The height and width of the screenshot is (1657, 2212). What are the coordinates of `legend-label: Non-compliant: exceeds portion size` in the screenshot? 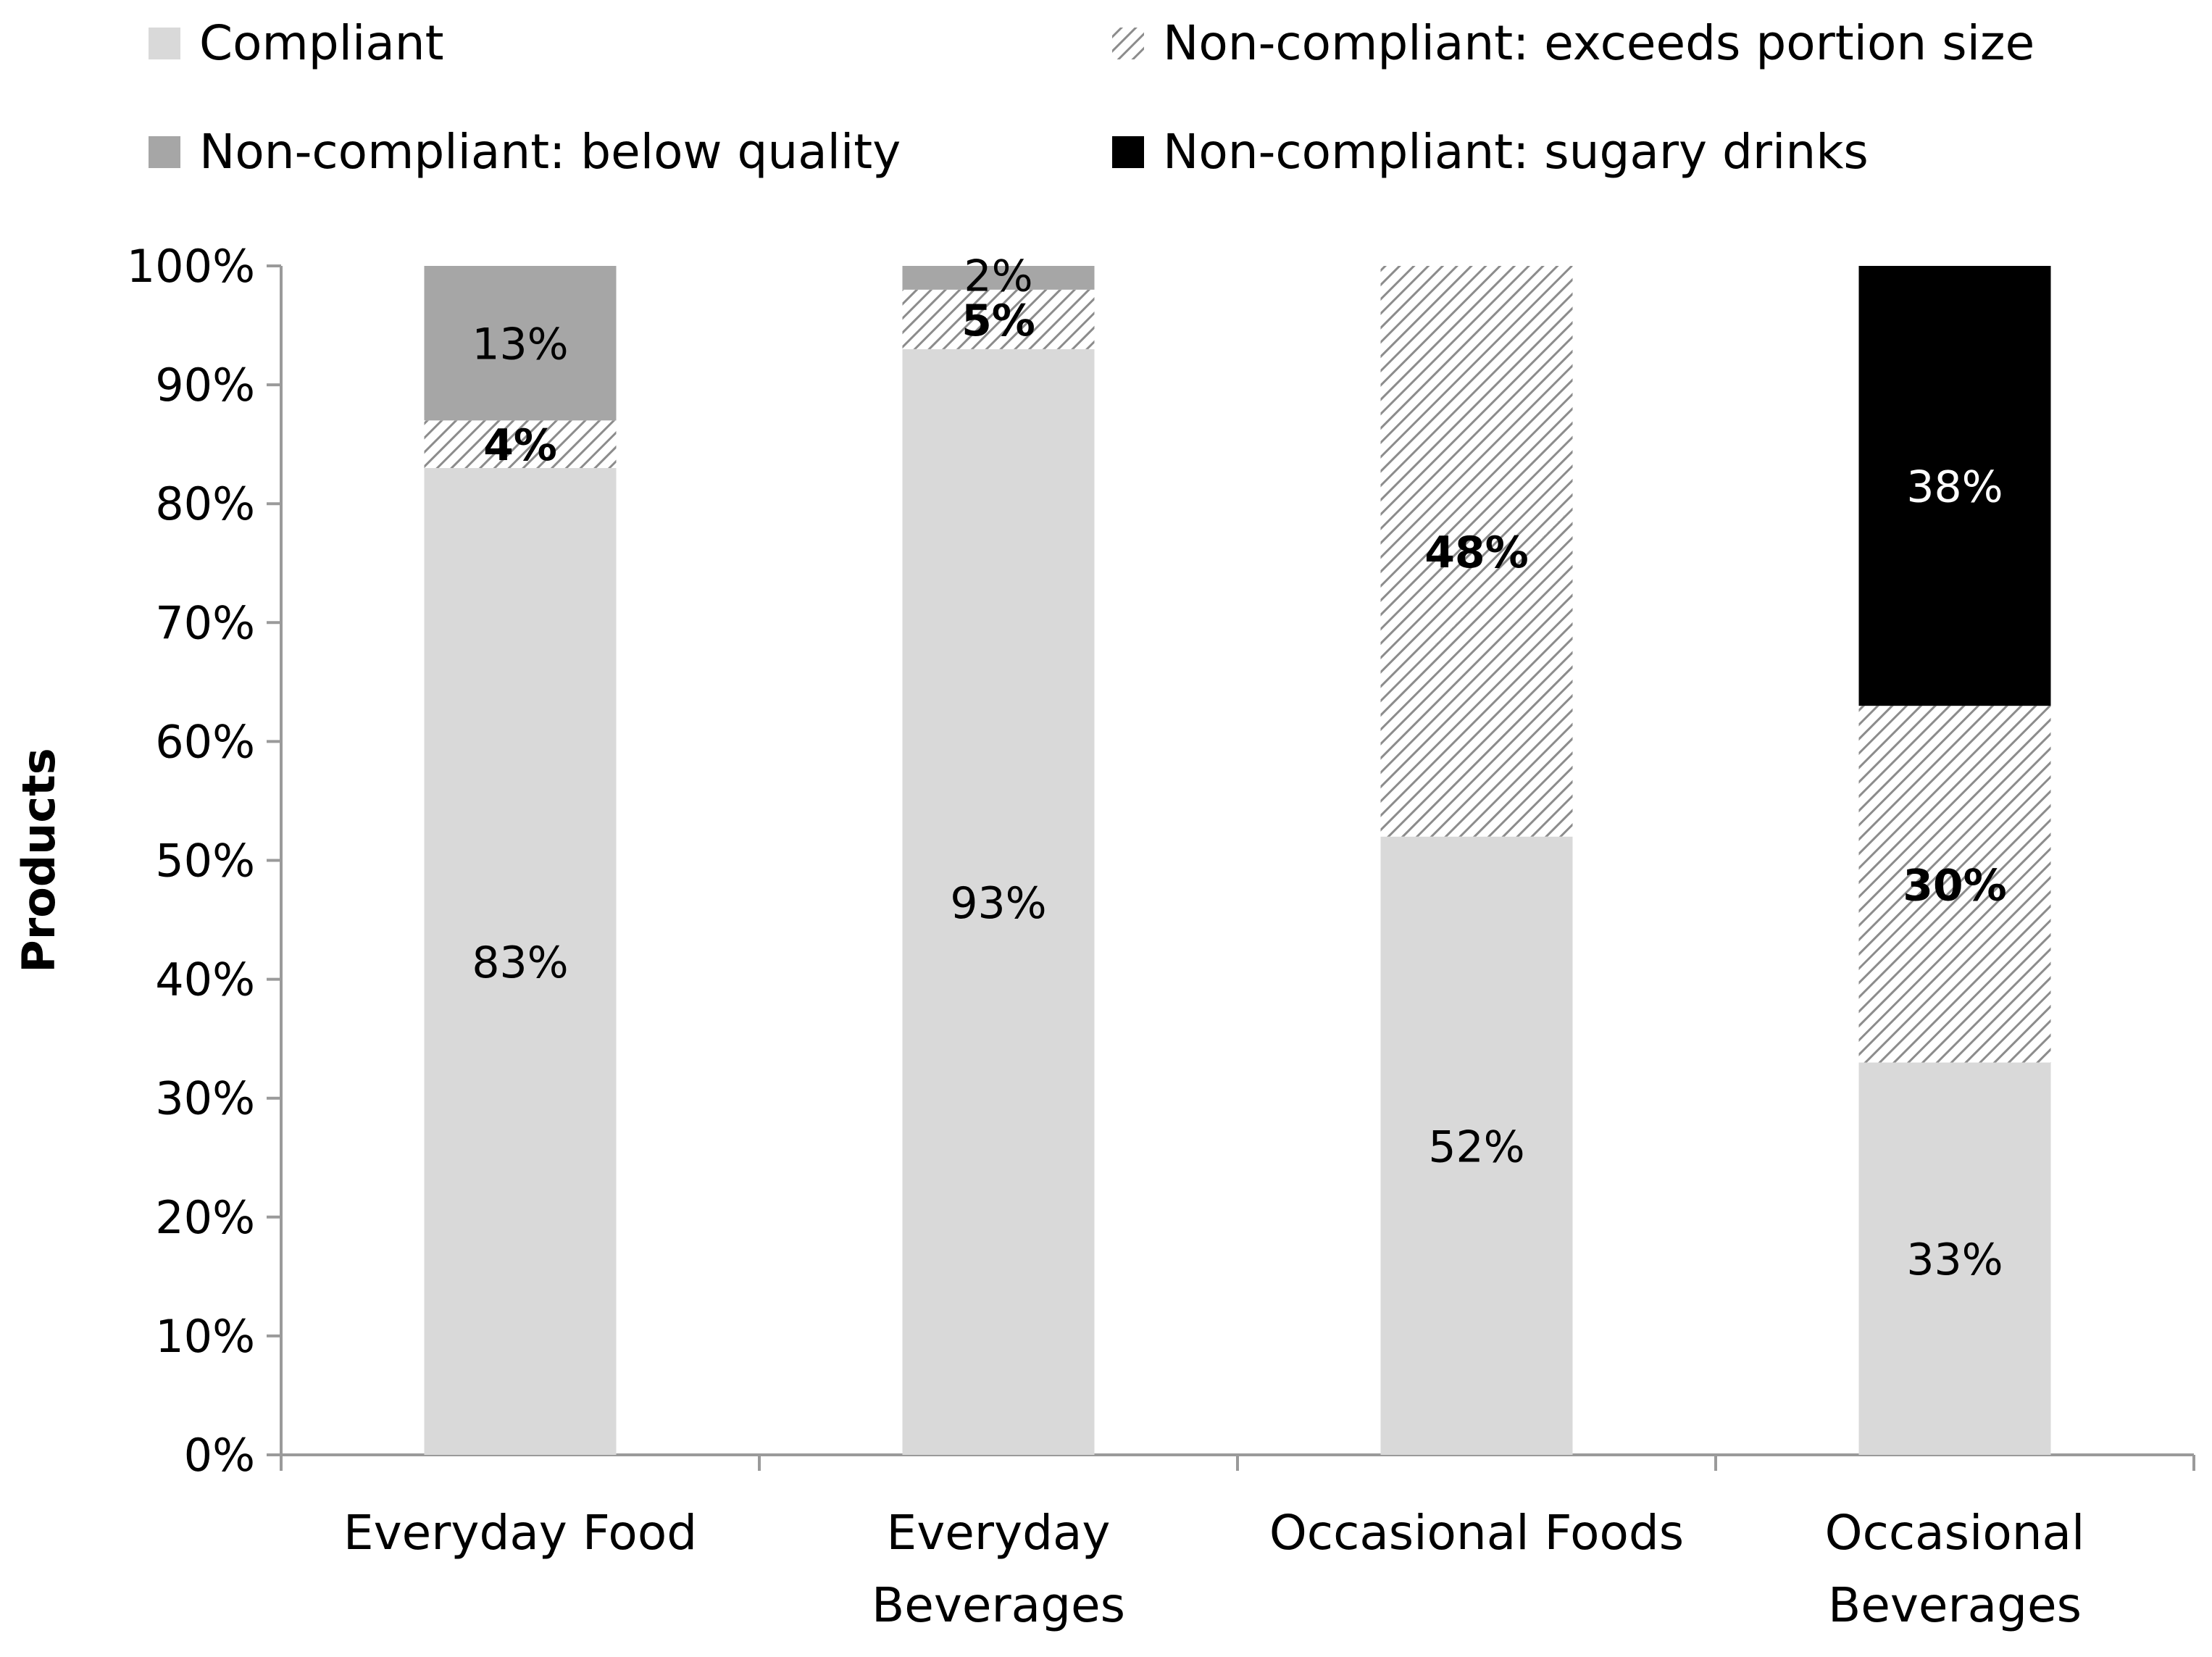 It's located at (1598, 43).